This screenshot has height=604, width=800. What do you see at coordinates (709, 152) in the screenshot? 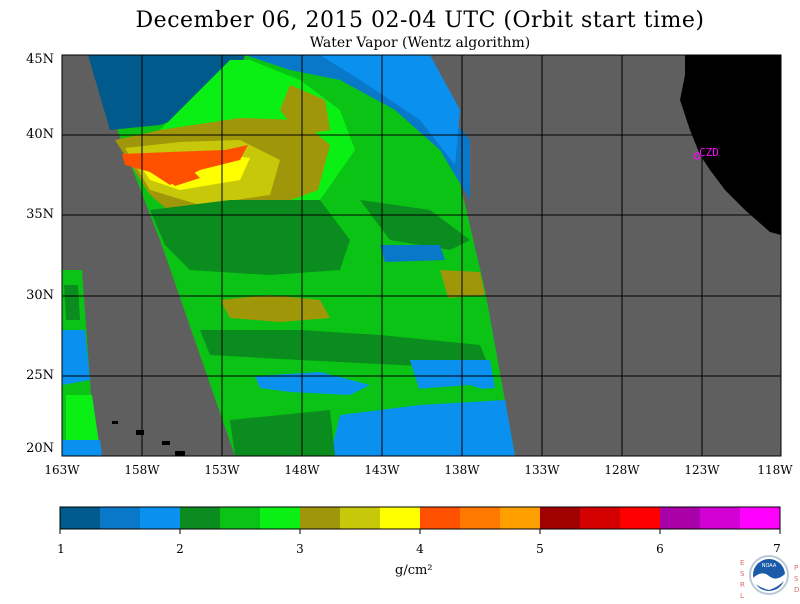
I see `station-label: CZD` at bounding box center [709, 152].